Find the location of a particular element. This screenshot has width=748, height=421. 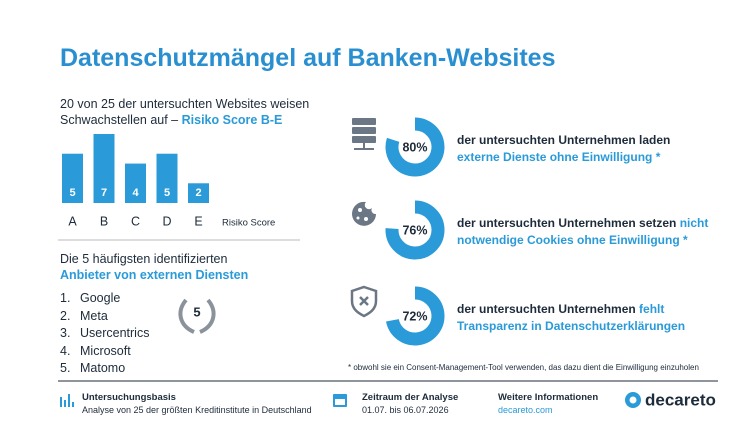

caption-text: der untersuchten Unternehmen is located at coordinates (546, 309).